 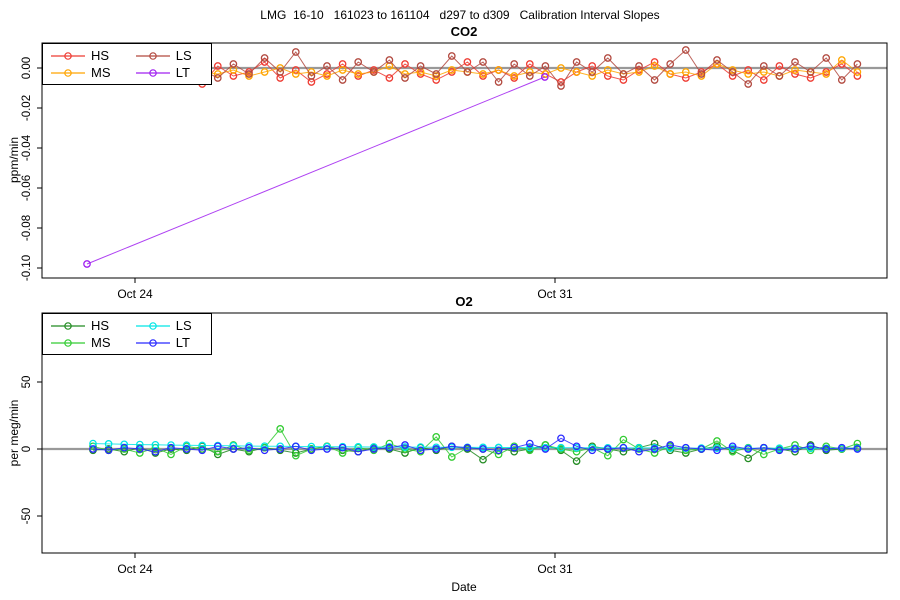 What do you see at coordinates (27, 268) in the screenshot?
I see `y-tick-label: -0.10` at bounding box center [27, 268].